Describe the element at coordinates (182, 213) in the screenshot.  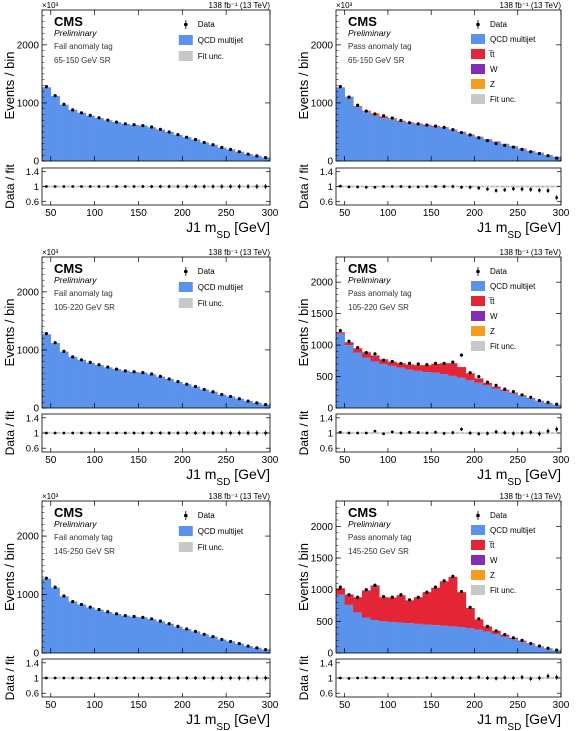
I see `x-tick-label: 200` at that location.